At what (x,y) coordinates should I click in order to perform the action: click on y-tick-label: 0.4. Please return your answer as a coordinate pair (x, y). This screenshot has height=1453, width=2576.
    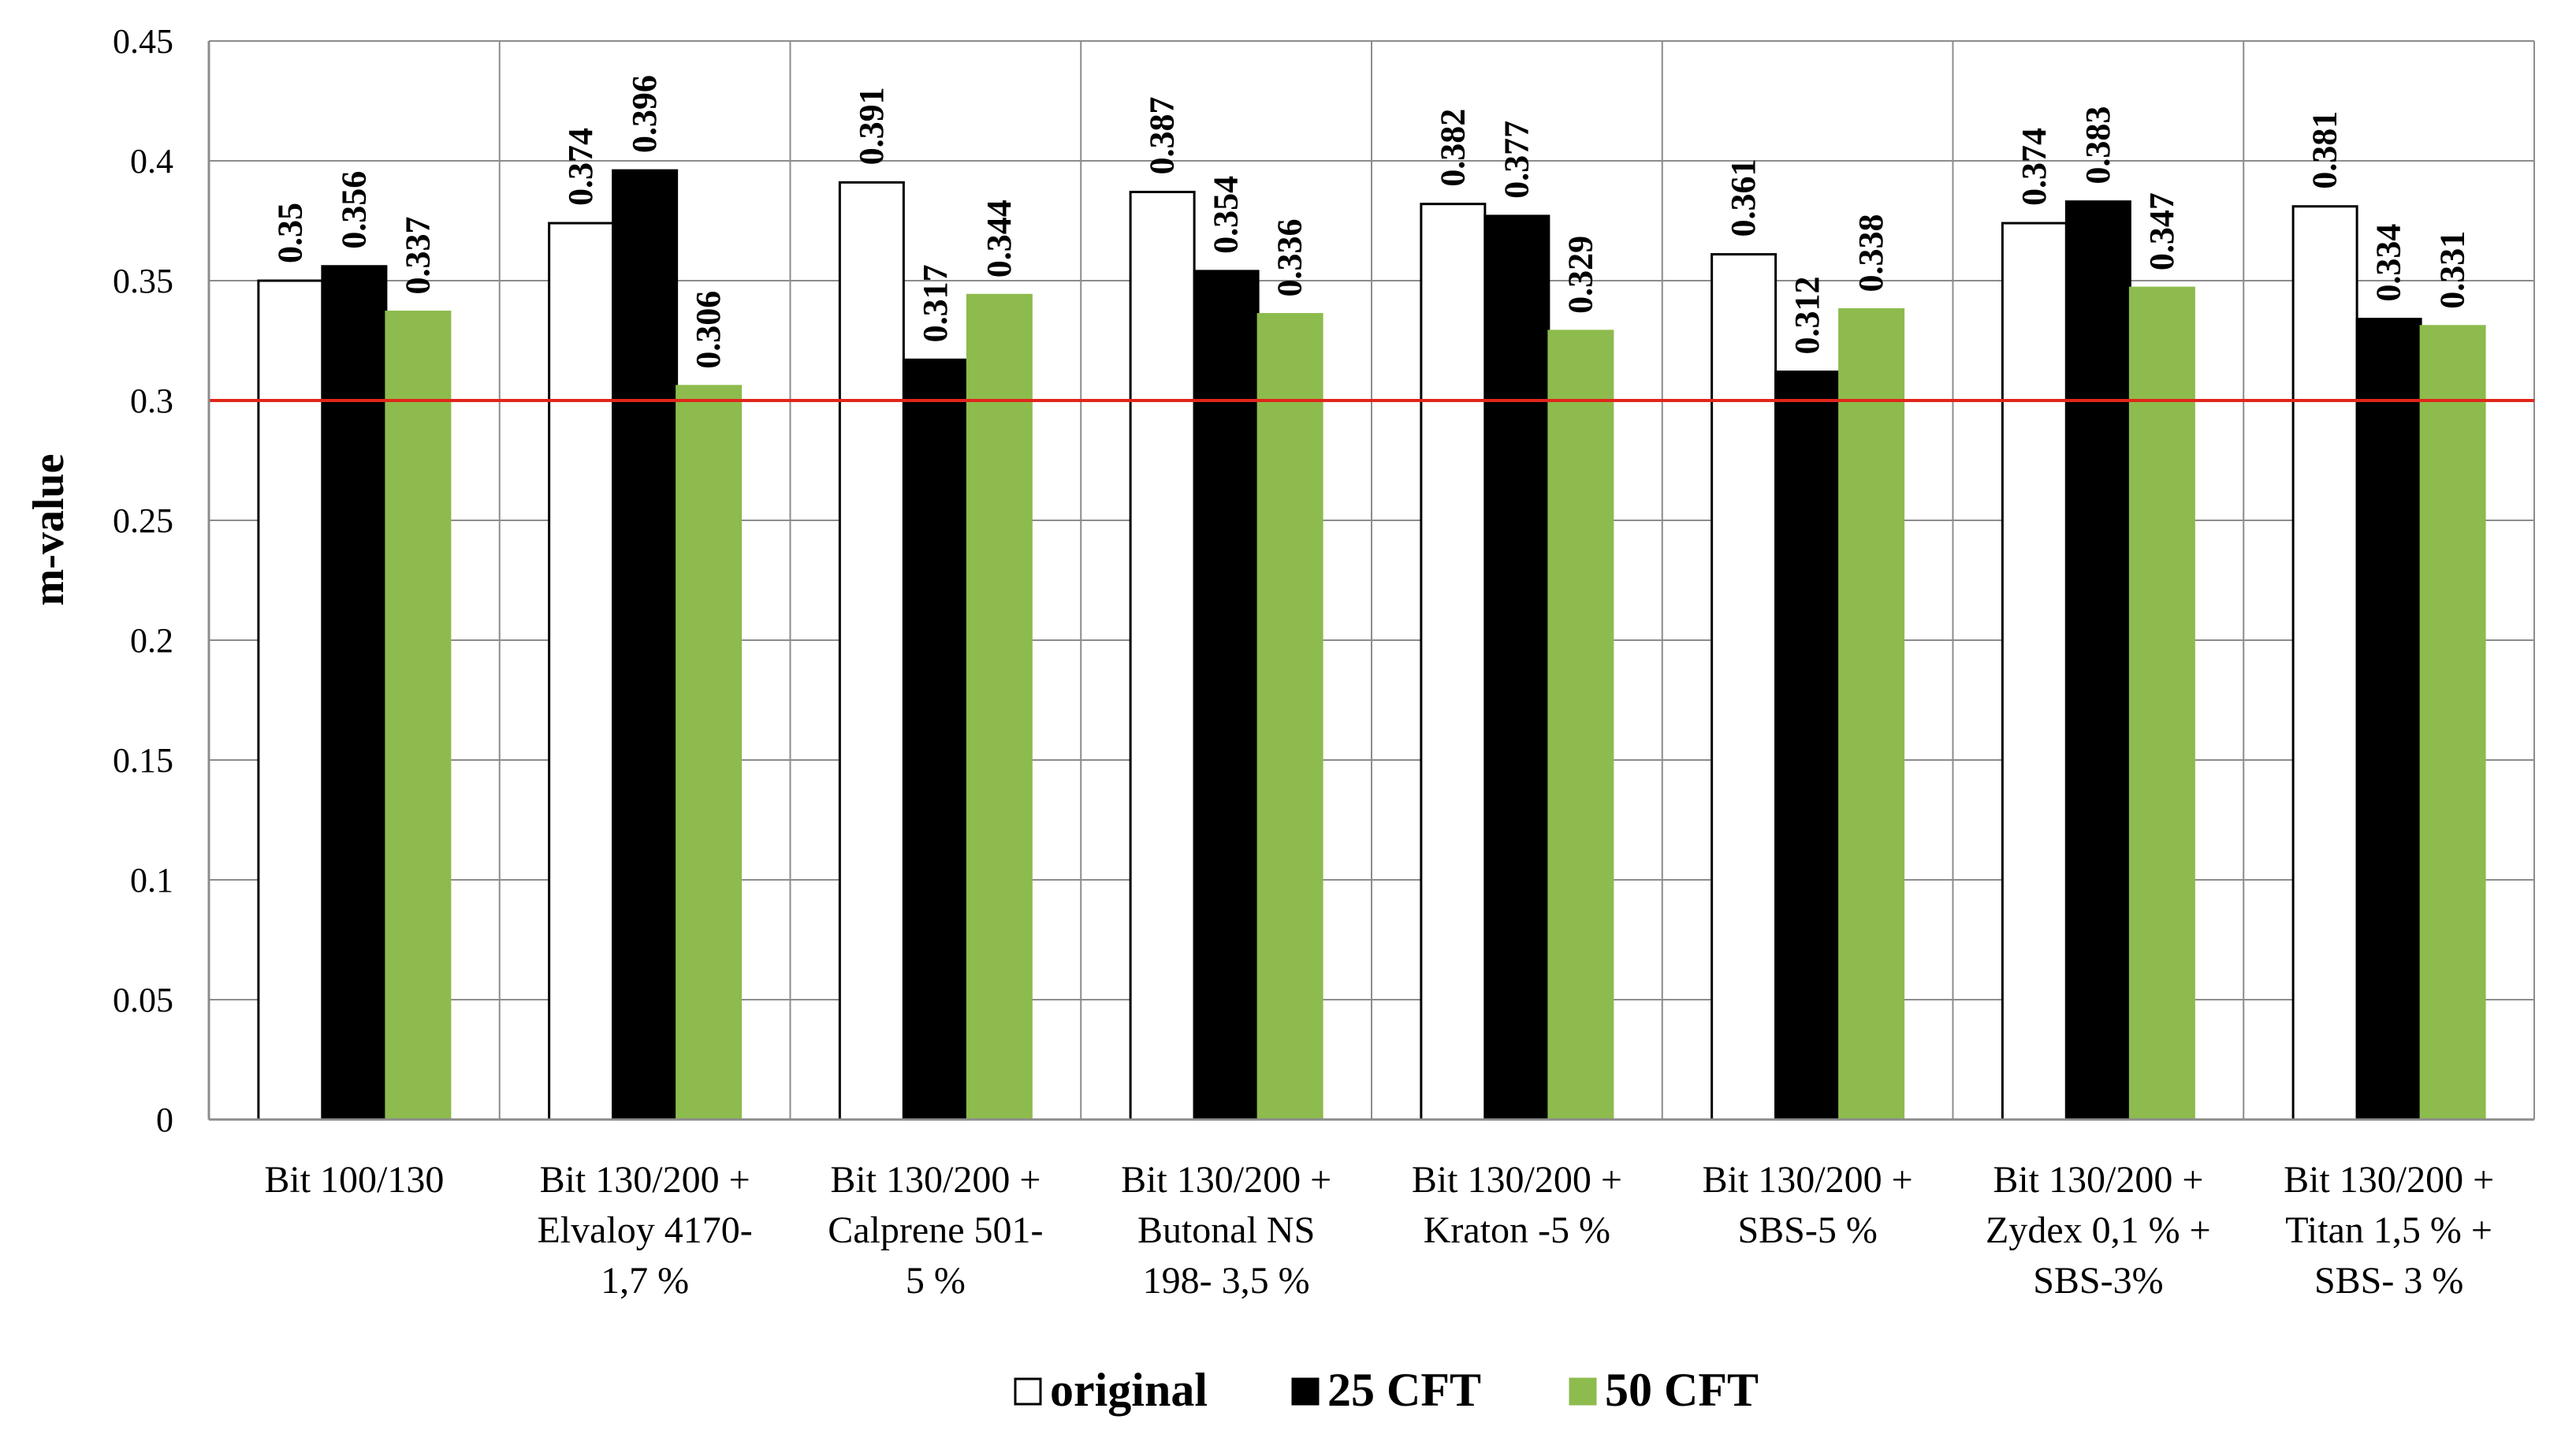
    Looking at the image, I should click on (151, 161).